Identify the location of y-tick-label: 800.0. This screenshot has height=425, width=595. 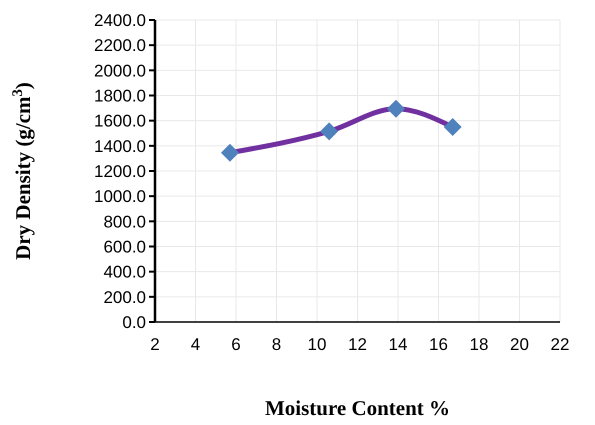
(124, 222).